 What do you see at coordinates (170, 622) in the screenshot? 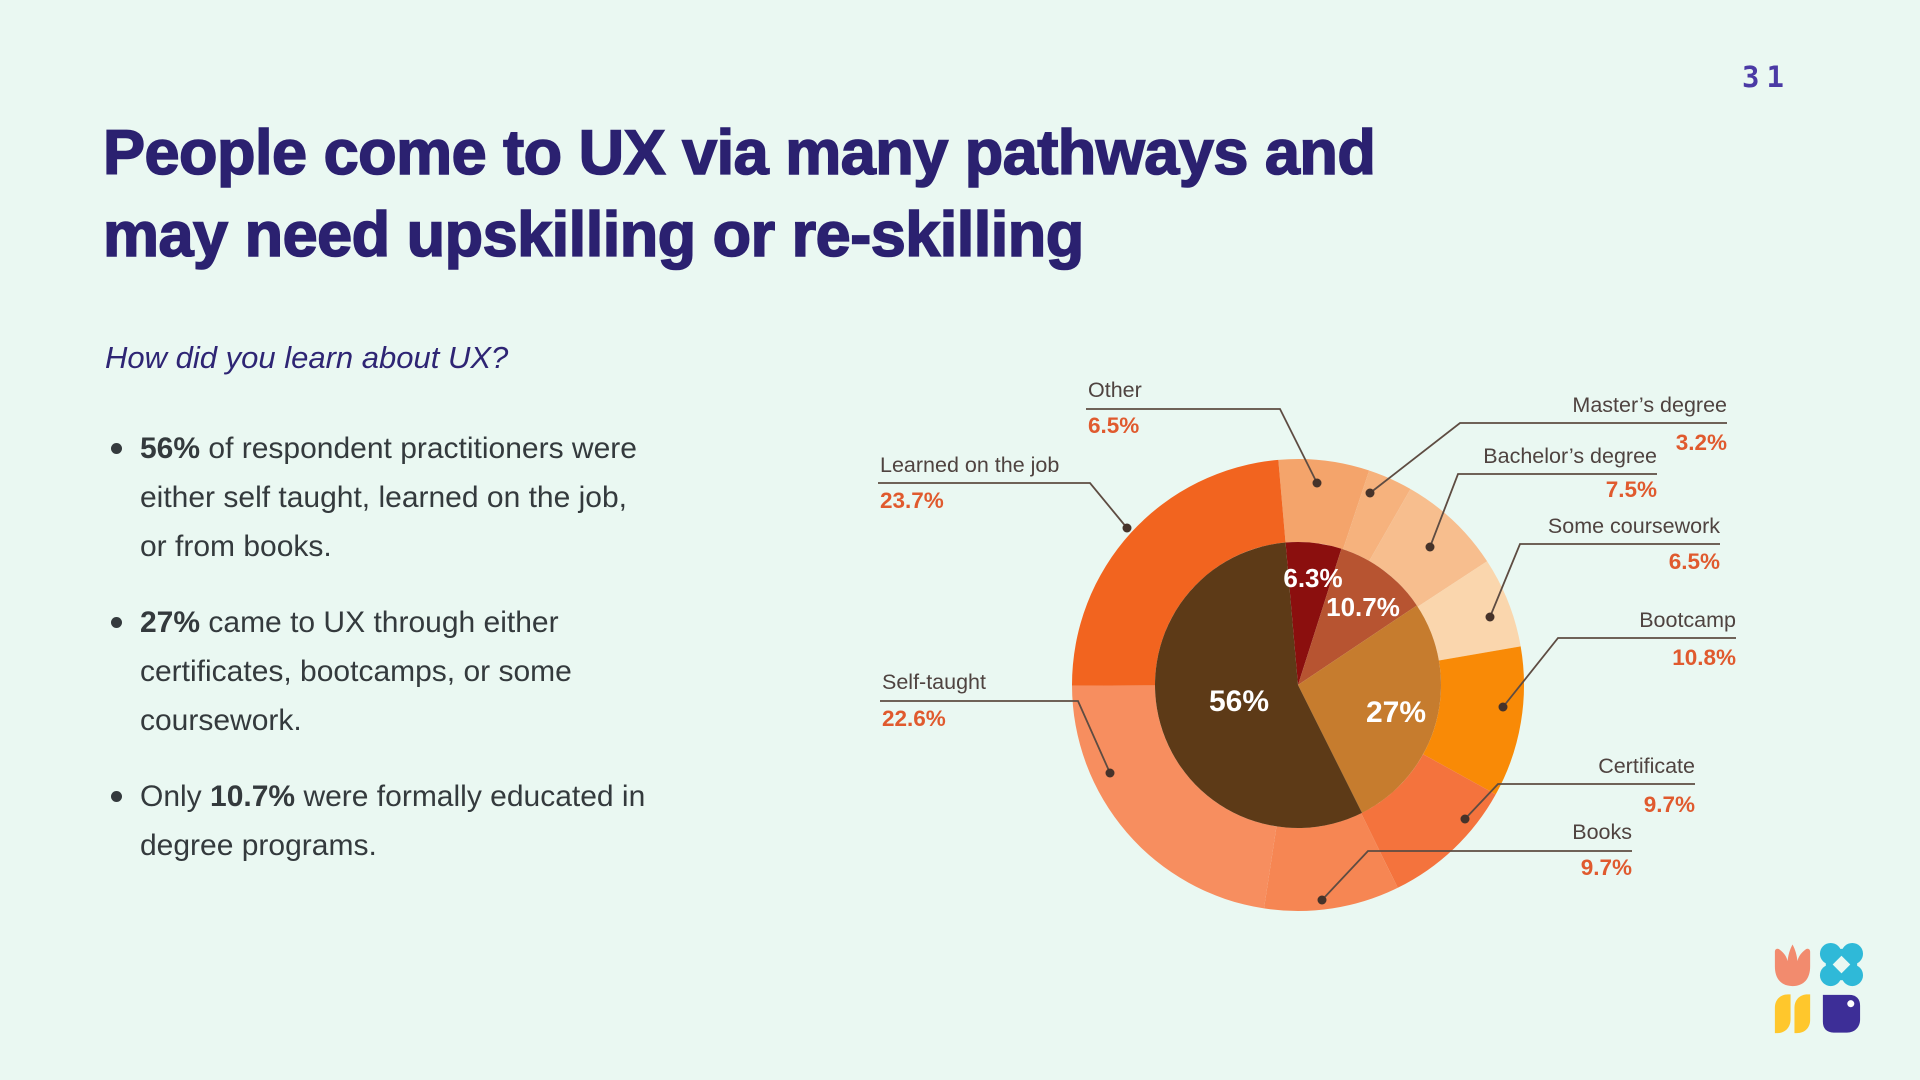
I see `bullet-stat: 27%` at bounding box center [170, 622].